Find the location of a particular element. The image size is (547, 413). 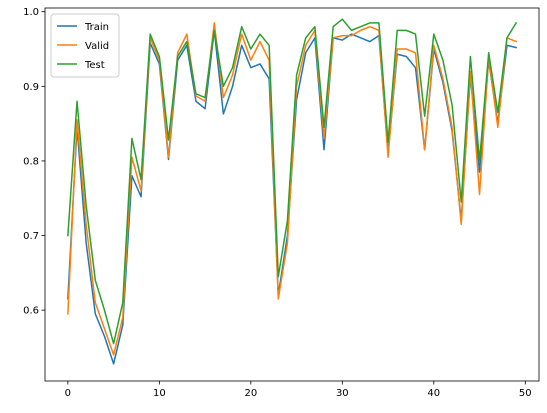

x-axis: 0 10 20 30 40 50 is located at coordinates (298, 390).